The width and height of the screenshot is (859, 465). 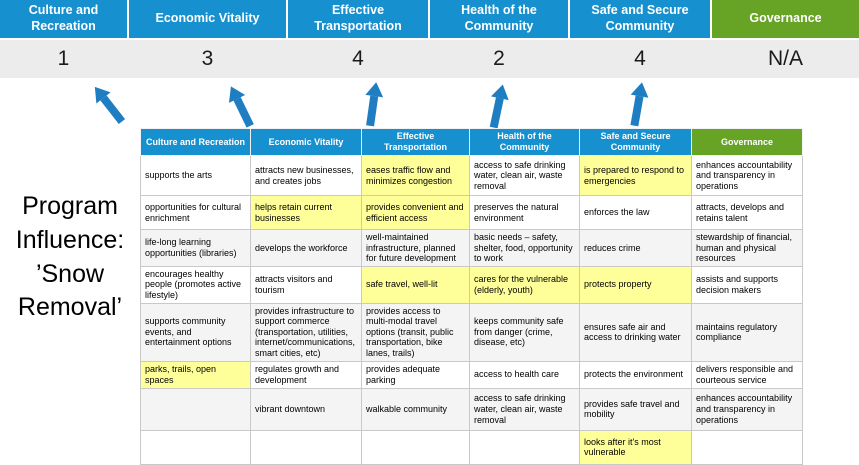 I want to click on column-header: Safe and Secure Community, so click(x=635, y=142).